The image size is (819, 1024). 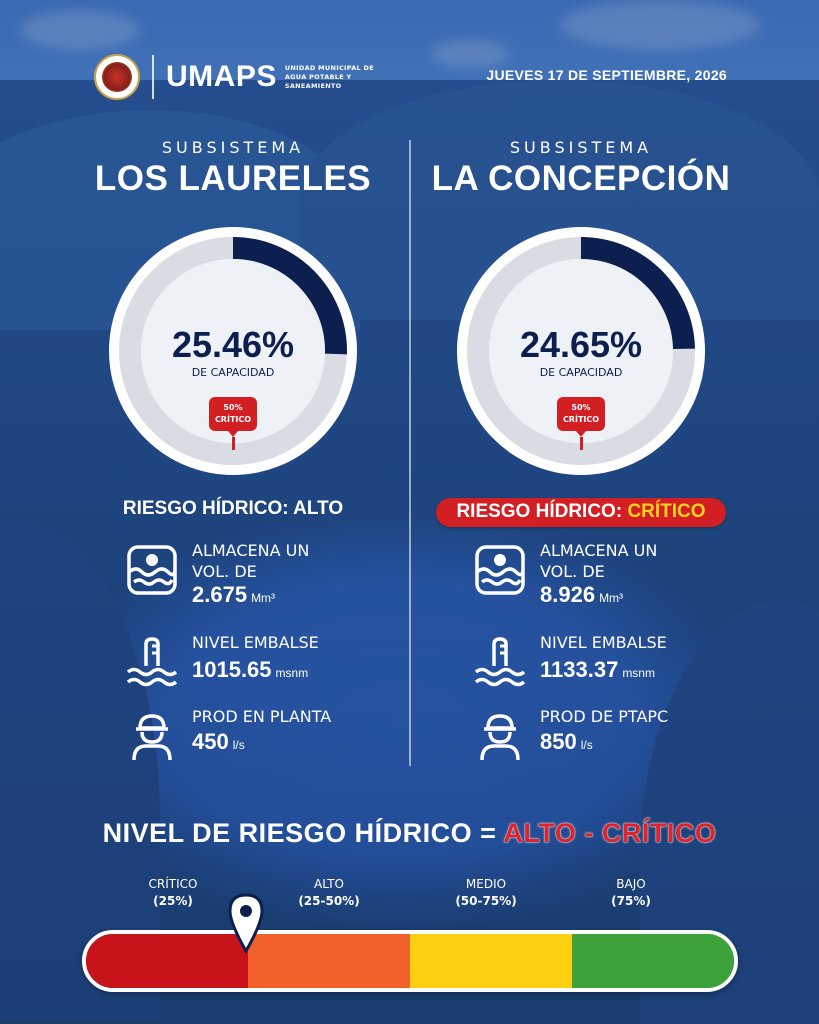 I want to click on level-medio: MEDIO (50-75%), so click(x=486, y=893).